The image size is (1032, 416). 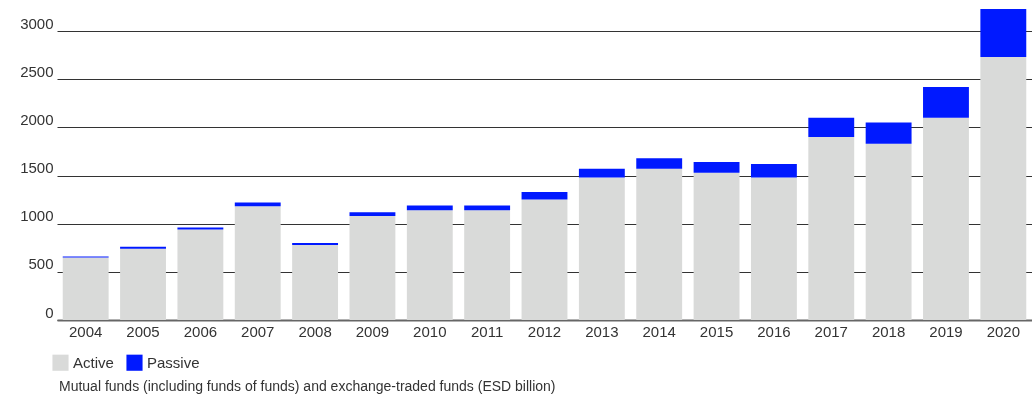 What do you see at coordinates (307, 386) in the screenshot?
I see `text: Mutual funds (including funds of funds) and exchange-traded funds (ESD billion)` at bounding box center [307, 386].